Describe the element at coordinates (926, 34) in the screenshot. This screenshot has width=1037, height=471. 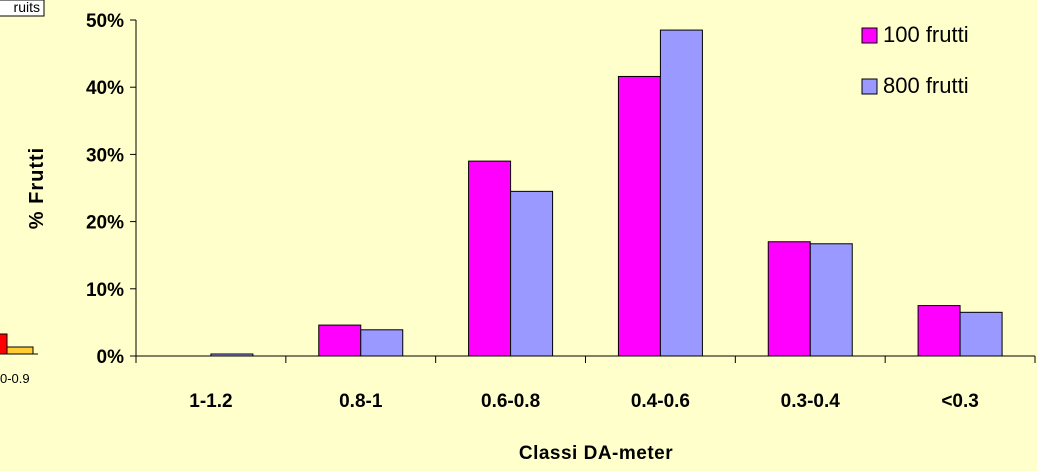
I see `legend-label: 100 frutti` at that location.